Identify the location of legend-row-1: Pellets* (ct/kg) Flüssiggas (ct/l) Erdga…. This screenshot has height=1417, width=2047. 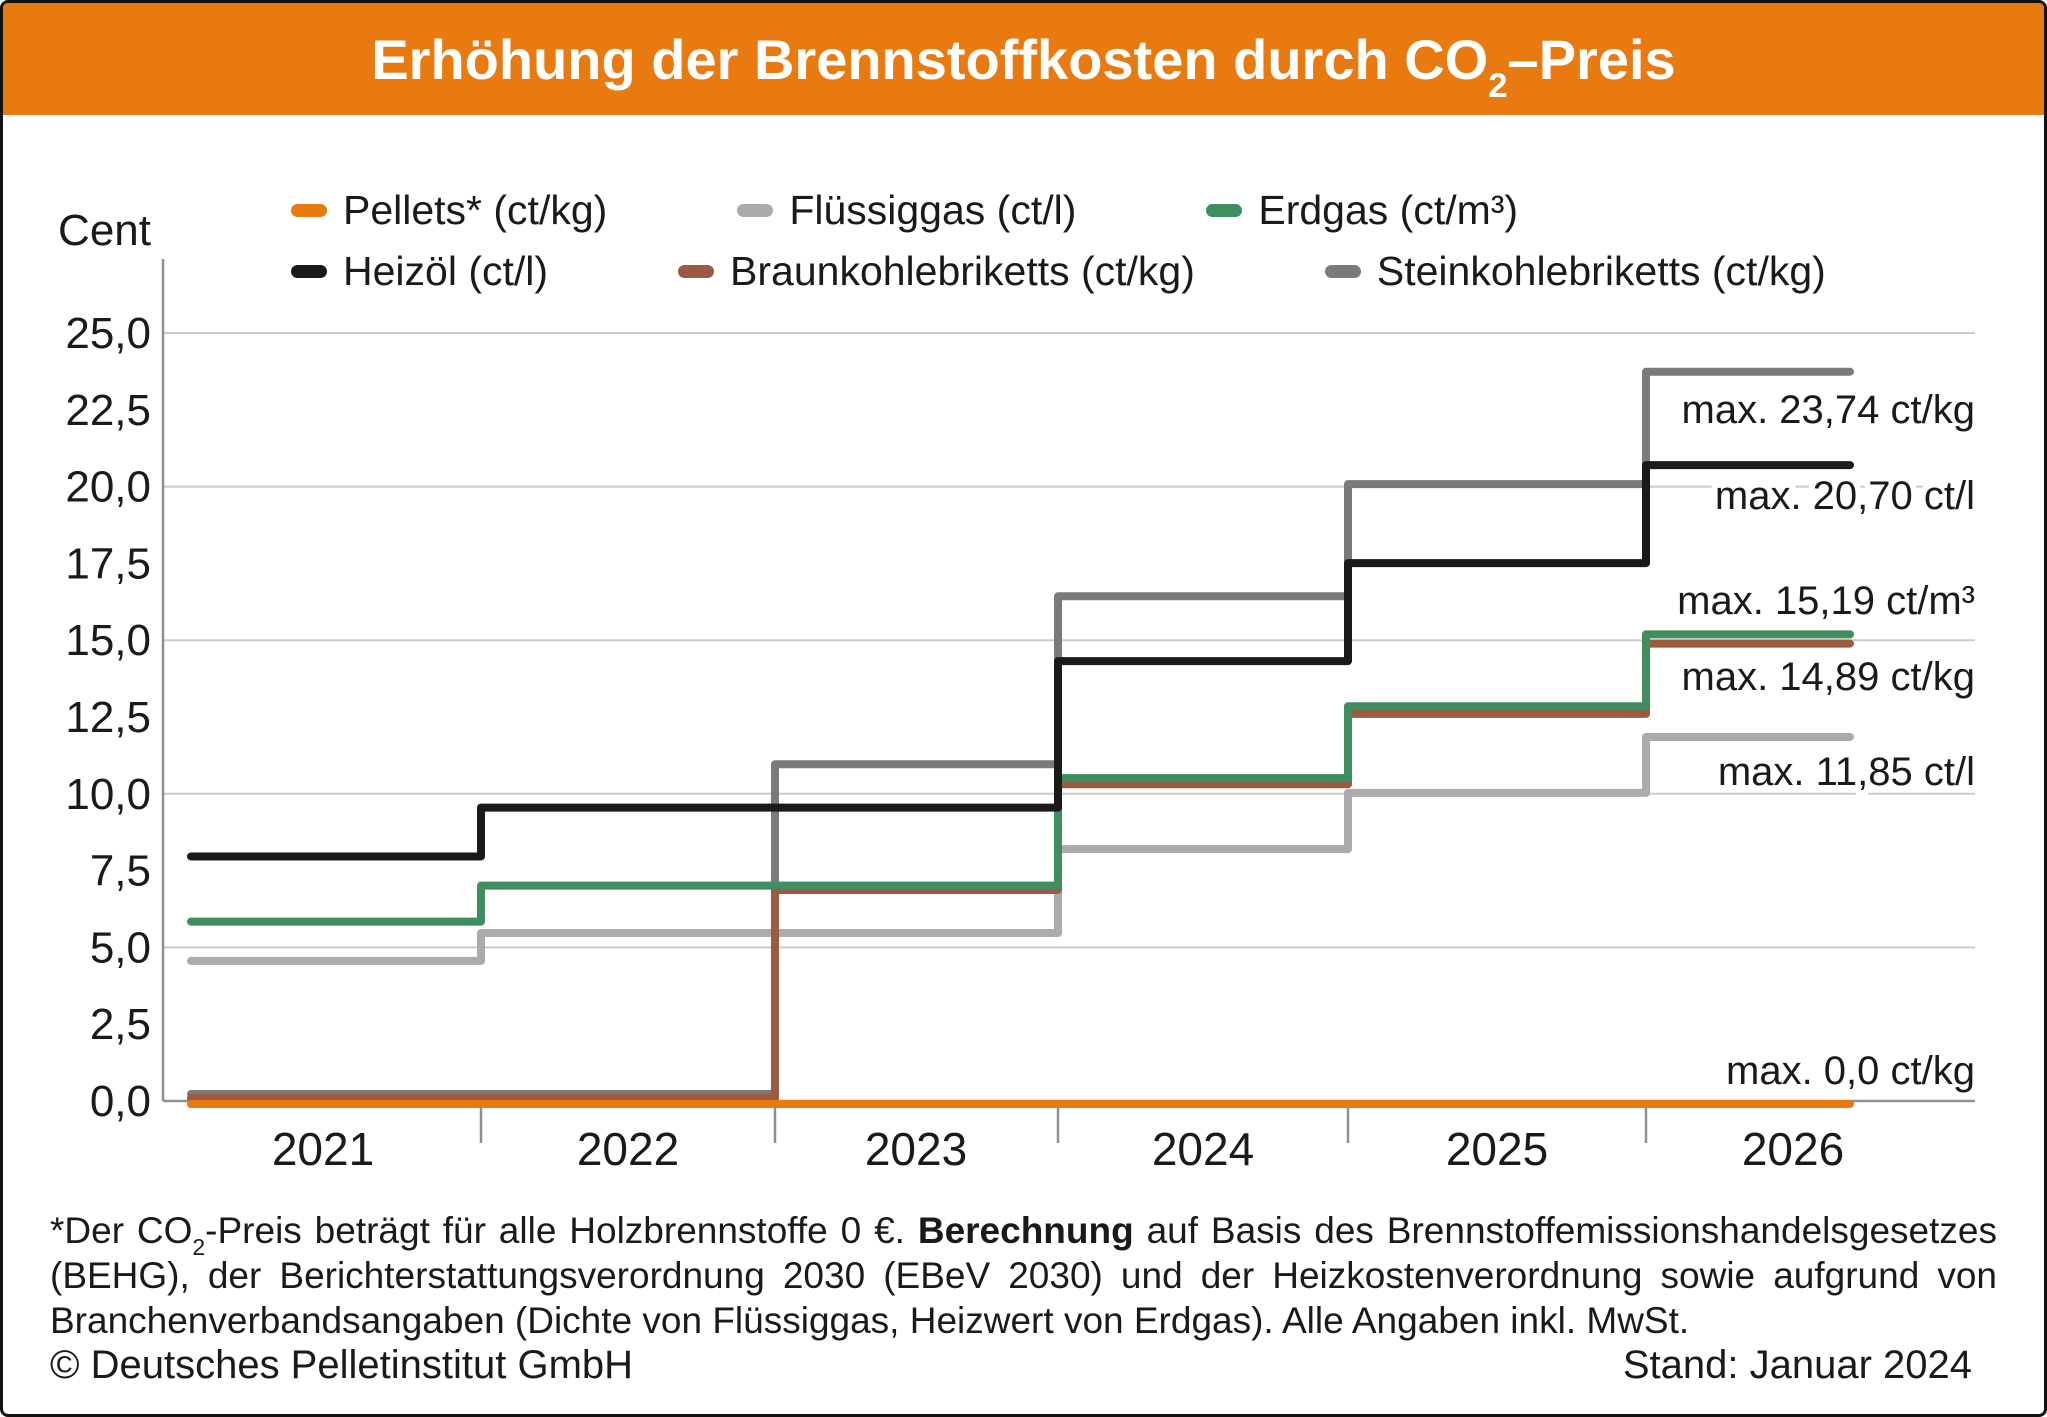
(1058, 210).